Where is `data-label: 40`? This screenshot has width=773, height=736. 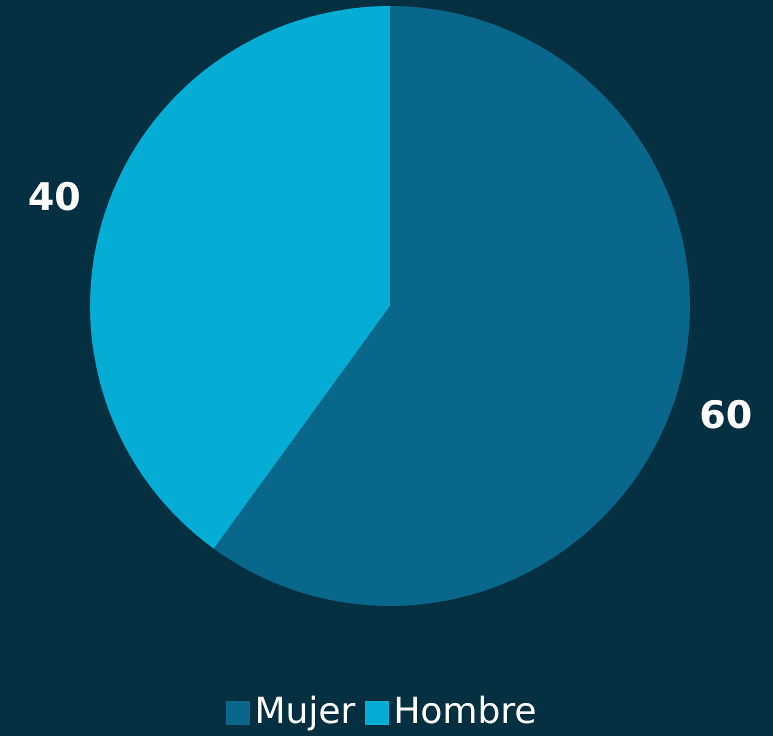
data-label: 40 is located at coordinates (54, 196).